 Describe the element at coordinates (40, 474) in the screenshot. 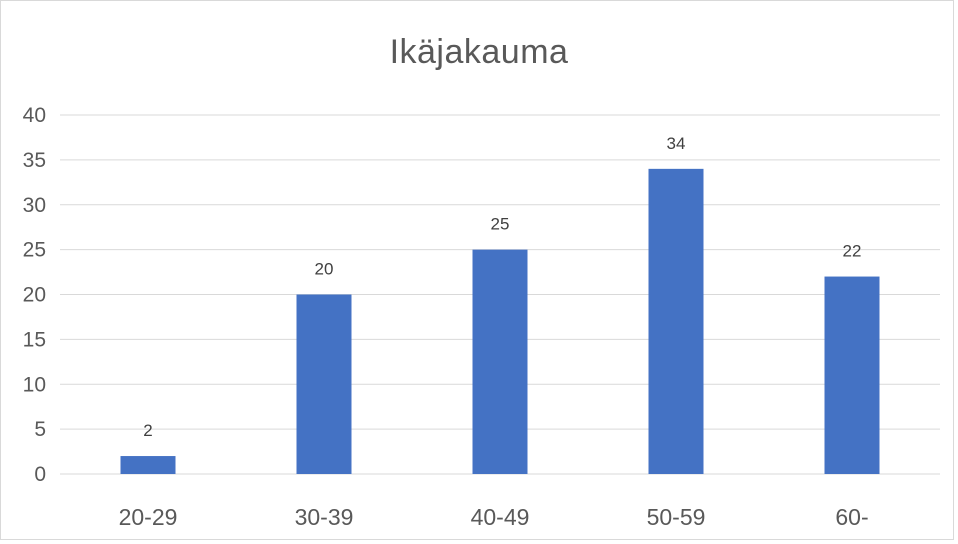

I see `y-tick-label: 0` at that location.